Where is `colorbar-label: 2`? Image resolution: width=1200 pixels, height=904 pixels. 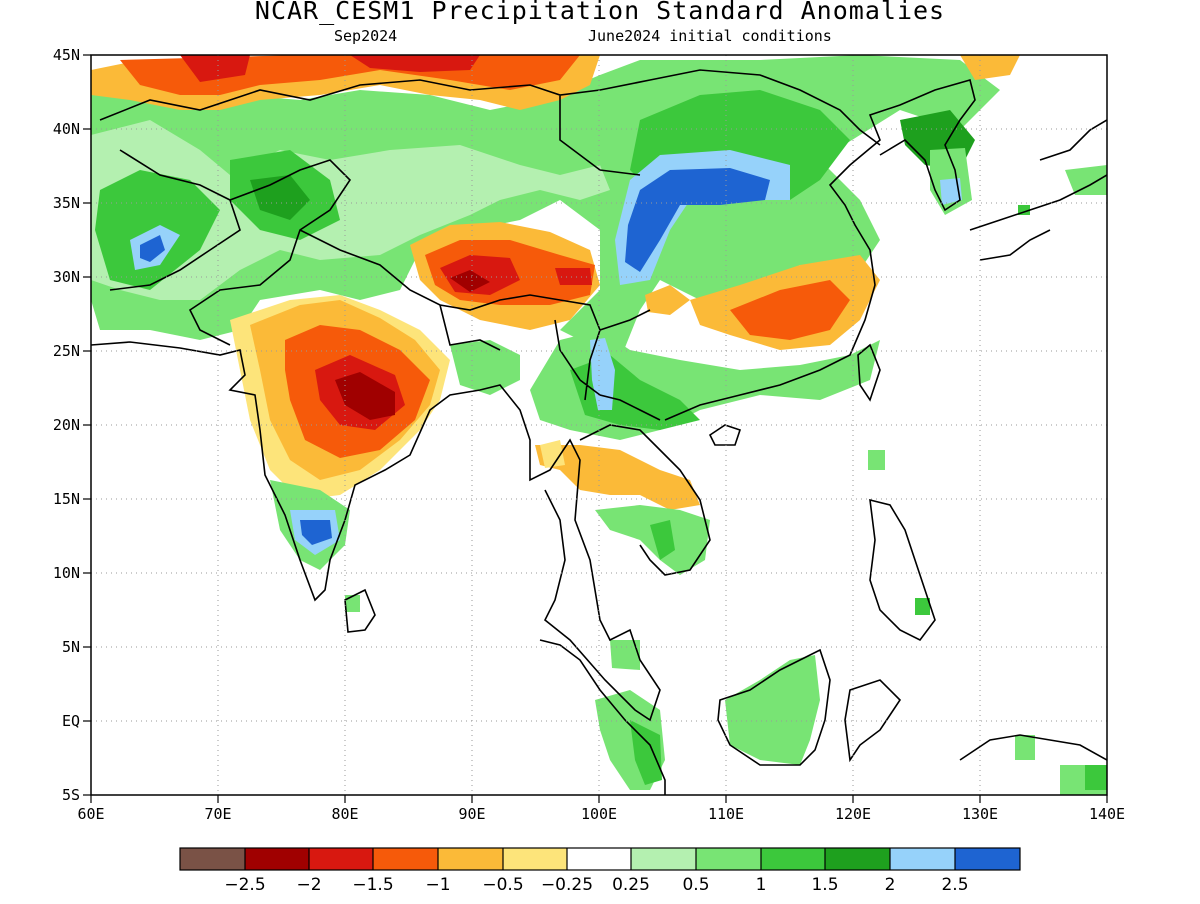
colorbar-label: 2 is located at coordinates (890, 885).